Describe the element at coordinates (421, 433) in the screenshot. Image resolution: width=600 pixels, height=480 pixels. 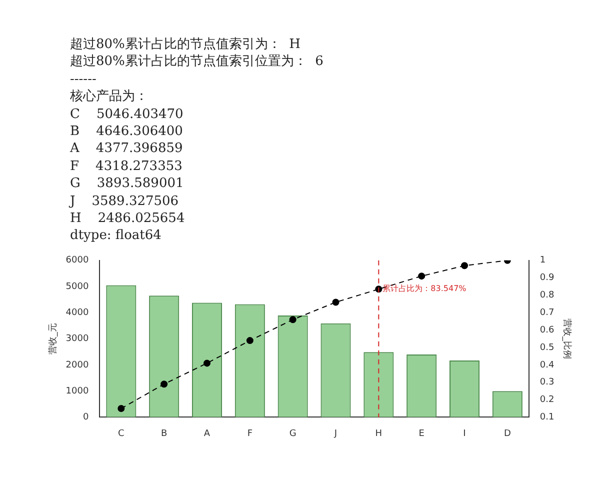
I see `x-tick-label: E` at that location.